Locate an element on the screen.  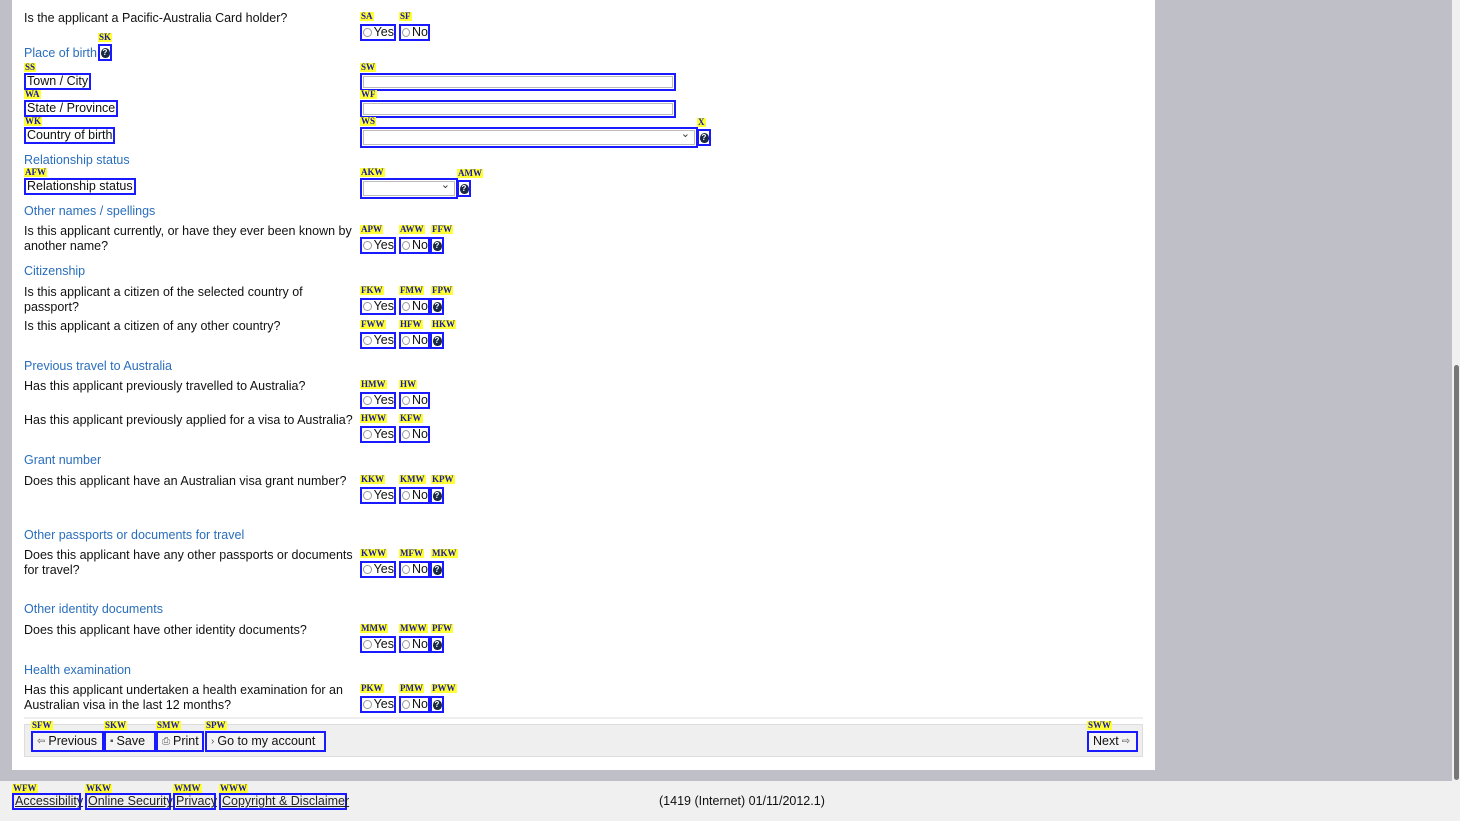
account-button: › Go to my account is located at coordinates (265, 741).